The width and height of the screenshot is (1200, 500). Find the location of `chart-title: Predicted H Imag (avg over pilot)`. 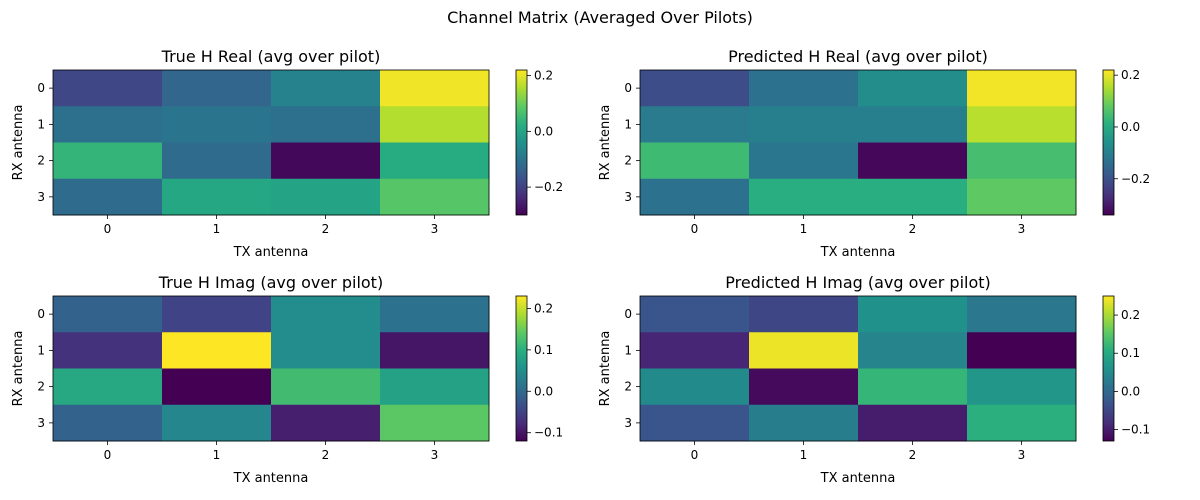

chart-title: Predicted H Imag (avg over pilot) is located at coordinates (858, 282).